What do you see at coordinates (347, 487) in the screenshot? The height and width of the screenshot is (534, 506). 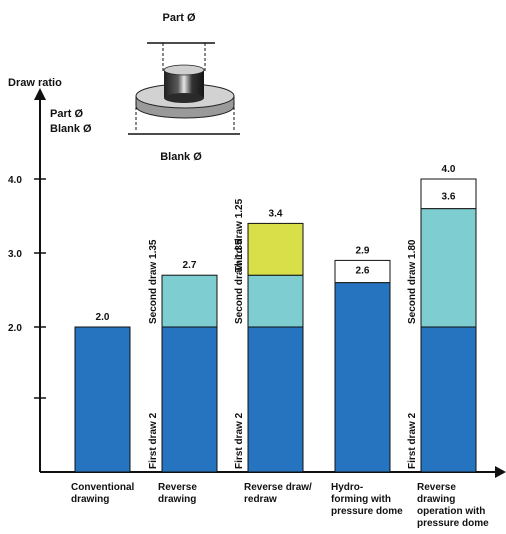 I see `category-label: Hydro-` at bounding box center [347, 487].